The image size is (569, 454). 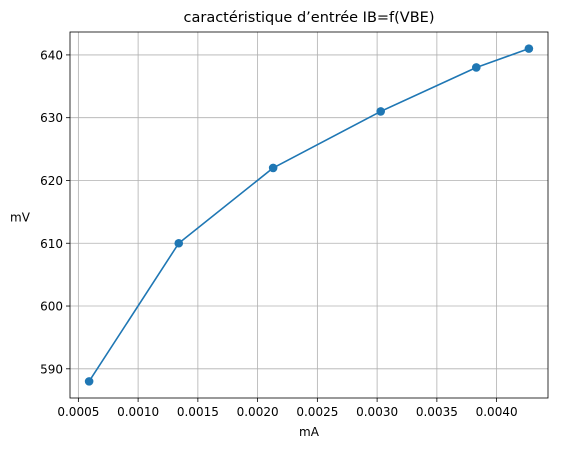 I want to click on y-tick-label: 590, so click(x=51, y=369).